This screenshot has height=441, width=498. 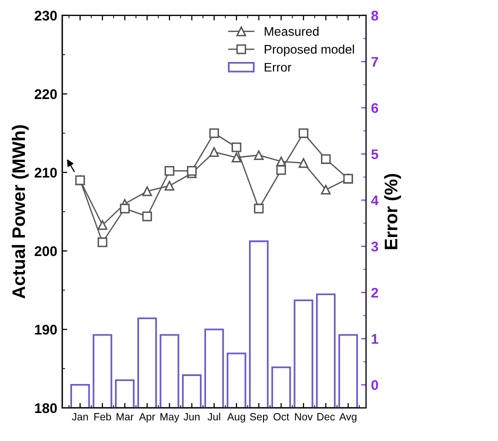 What do you see at coordinates (259, 417) in the screenshot?
I see `x-tick-label: Sep` at bounding box center [259, 417].